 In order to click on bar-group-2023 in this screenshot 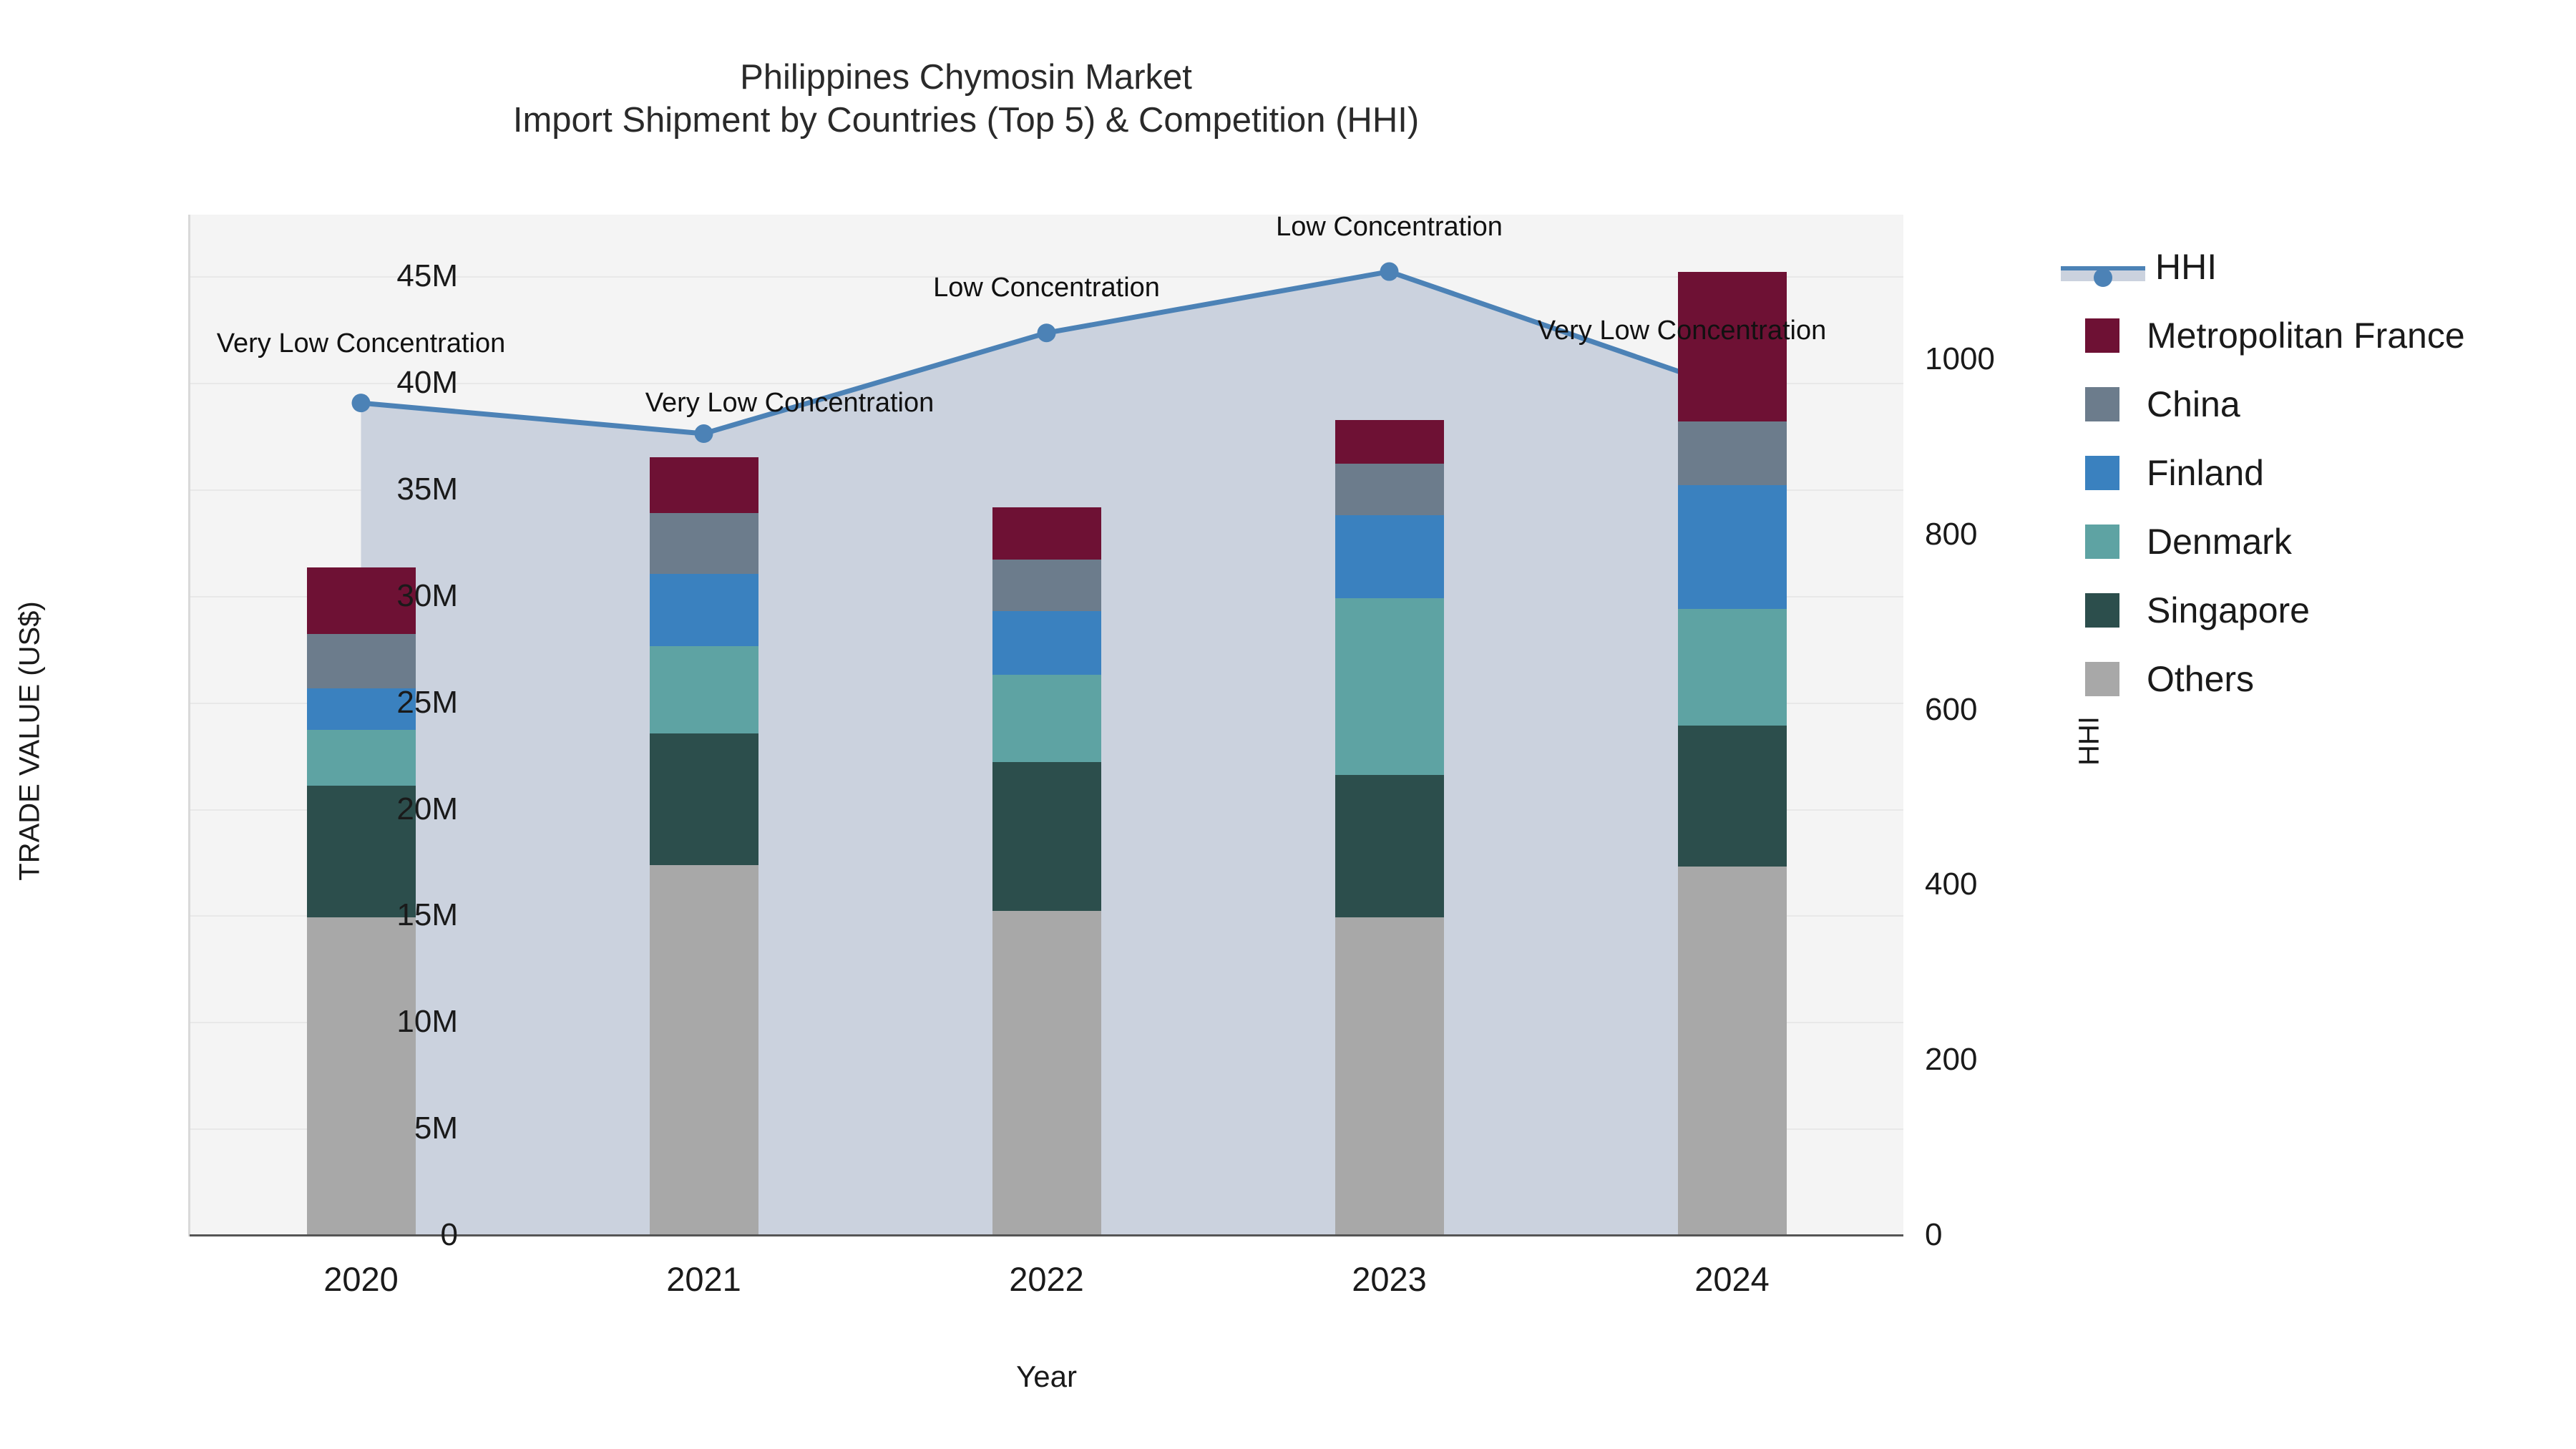, I will do `click(1389, 725)`.